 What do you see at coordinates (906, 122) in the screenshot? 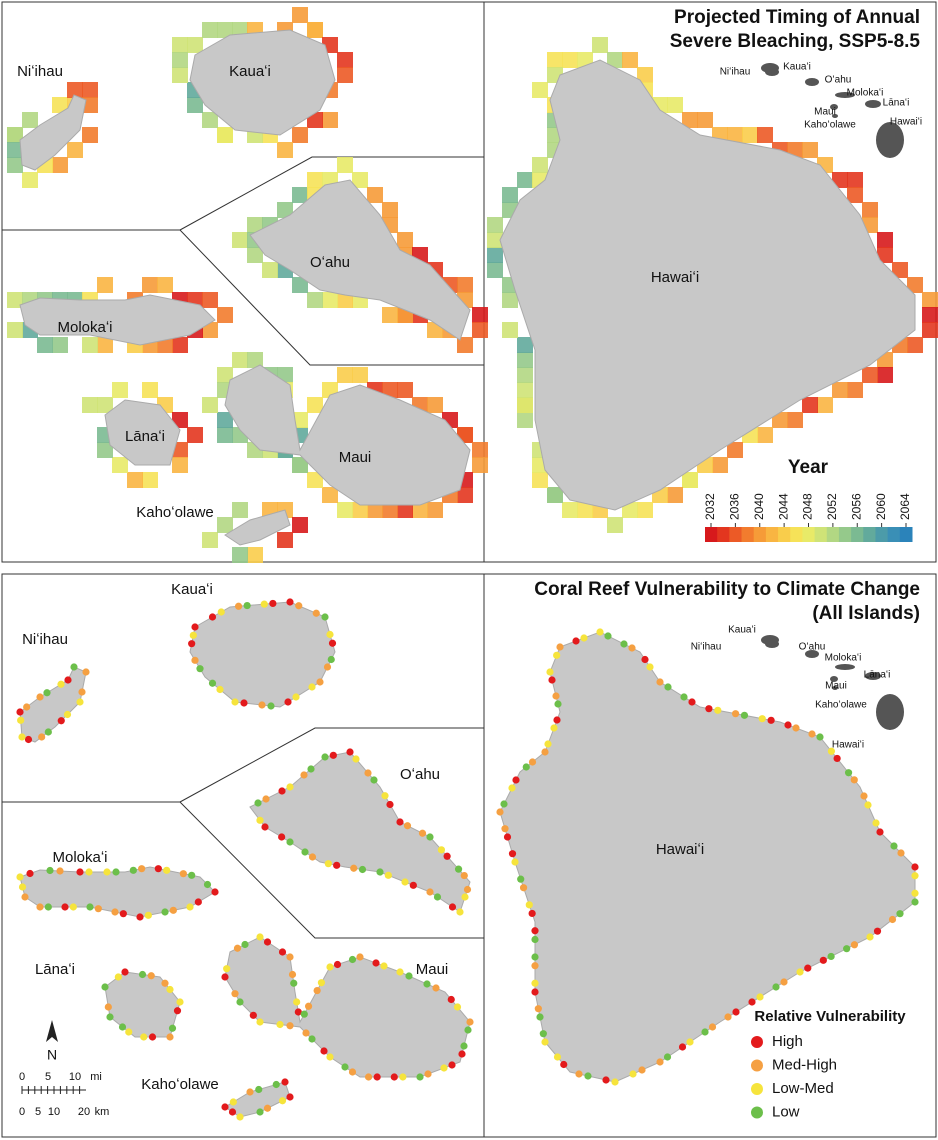
I see `locator-label: Hawaiʻi` at bounding box center [906, 122].